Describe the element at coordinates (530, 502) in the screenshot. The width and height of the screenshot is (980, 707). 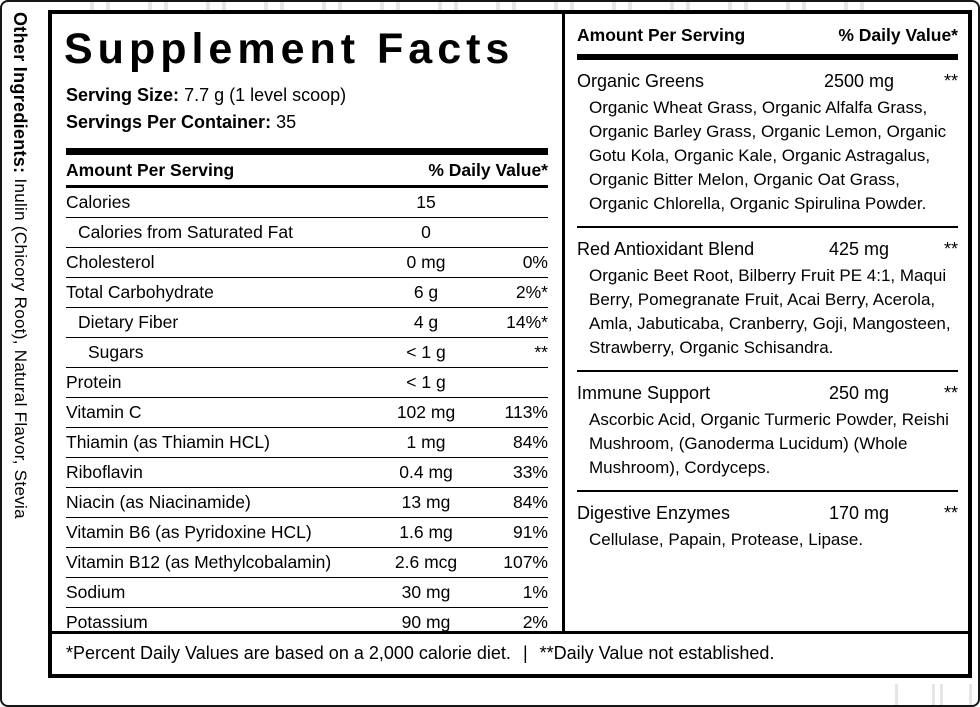
I see `nutrient-dv: 84%` at that location.